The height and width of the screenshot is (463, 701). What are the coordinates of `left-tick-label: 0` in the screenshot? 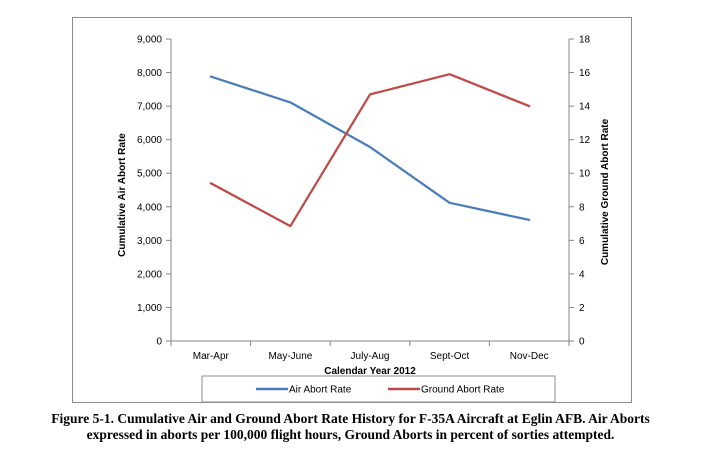 It's located at (159, 342).